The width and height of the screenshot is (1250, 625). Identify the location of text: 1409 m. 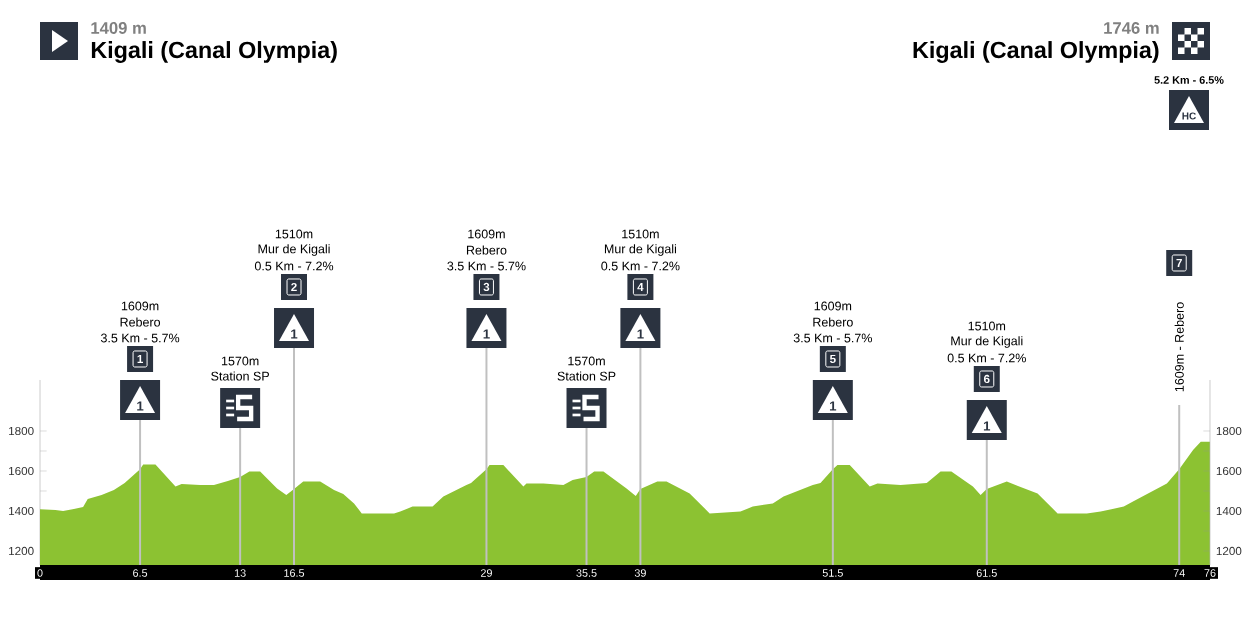
(118, 28).